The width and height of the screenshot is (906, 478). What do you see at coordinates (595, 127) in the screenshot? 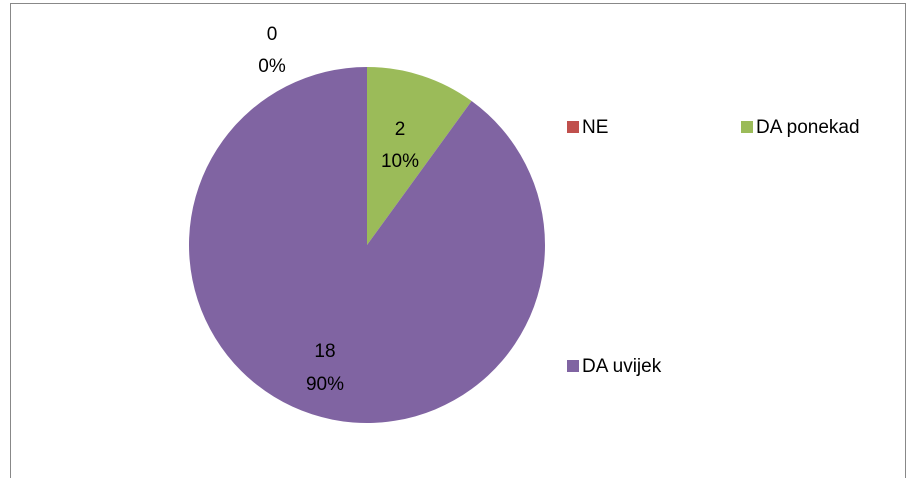
I see `legend-label: NE` at bounding box center [595, 127].